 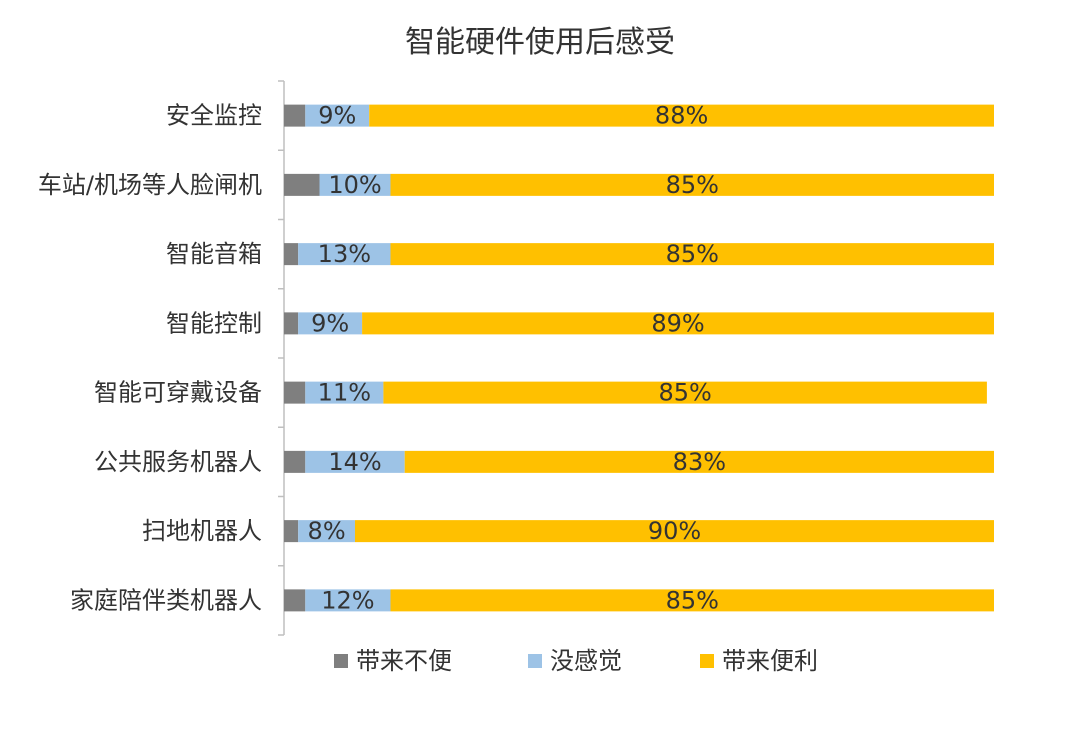 I want to click on data-label: 88%, so click(x=681, y=116).